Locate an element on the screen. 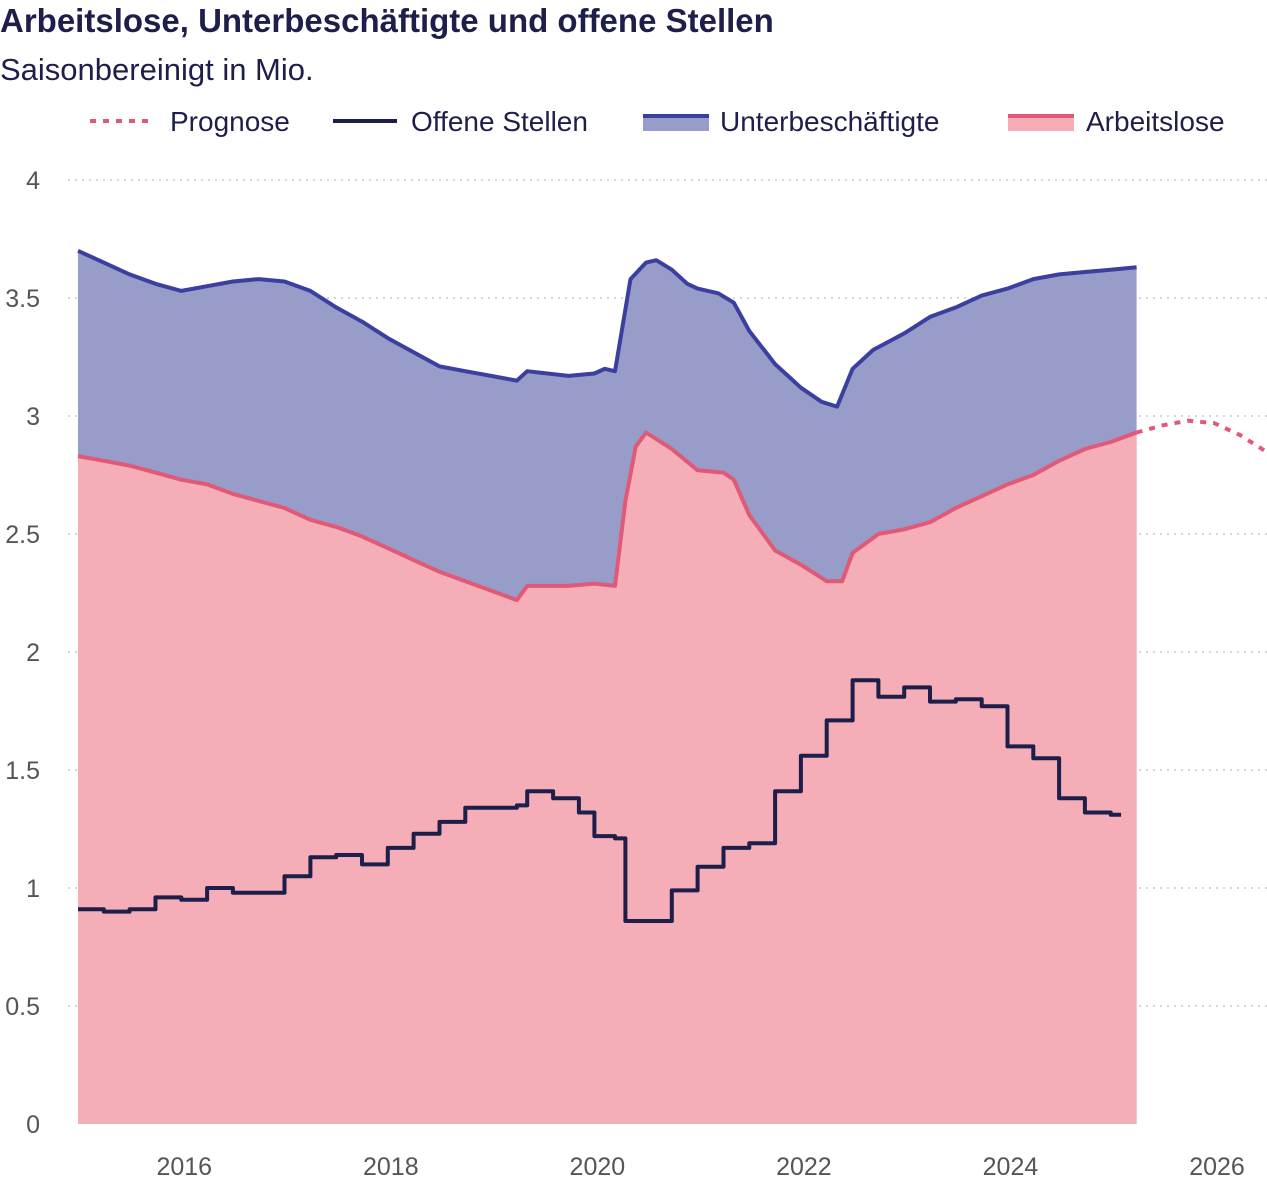 The image size is (1267, 1180). legend-item-arbeitslose: Arbeitslose is located at coordinates (1116, 121).